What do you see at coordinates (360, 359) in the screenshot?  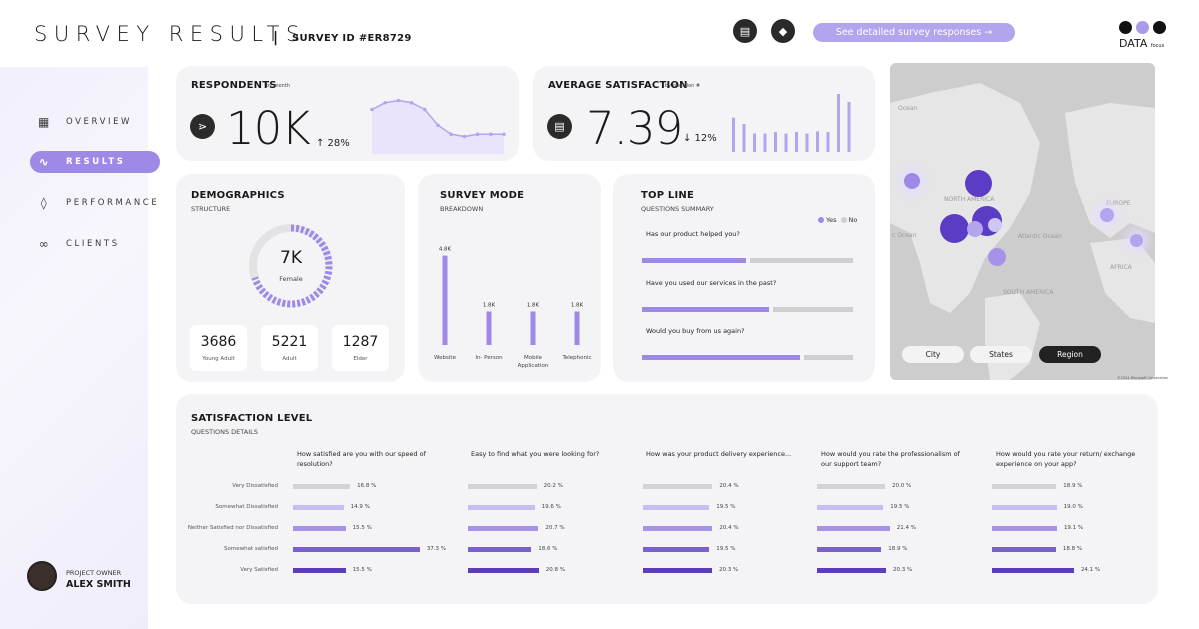 I see `box-label: Elder` at bounding box center [360, 359].